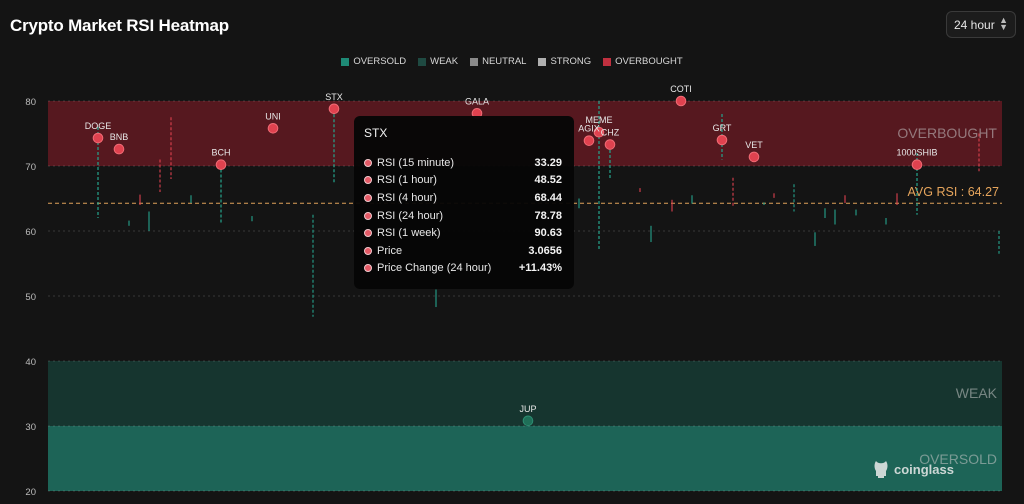 The height and width of the screenshot is (504, 1024). I want to click on brand-watermark: coinglass, so click(913, 469).